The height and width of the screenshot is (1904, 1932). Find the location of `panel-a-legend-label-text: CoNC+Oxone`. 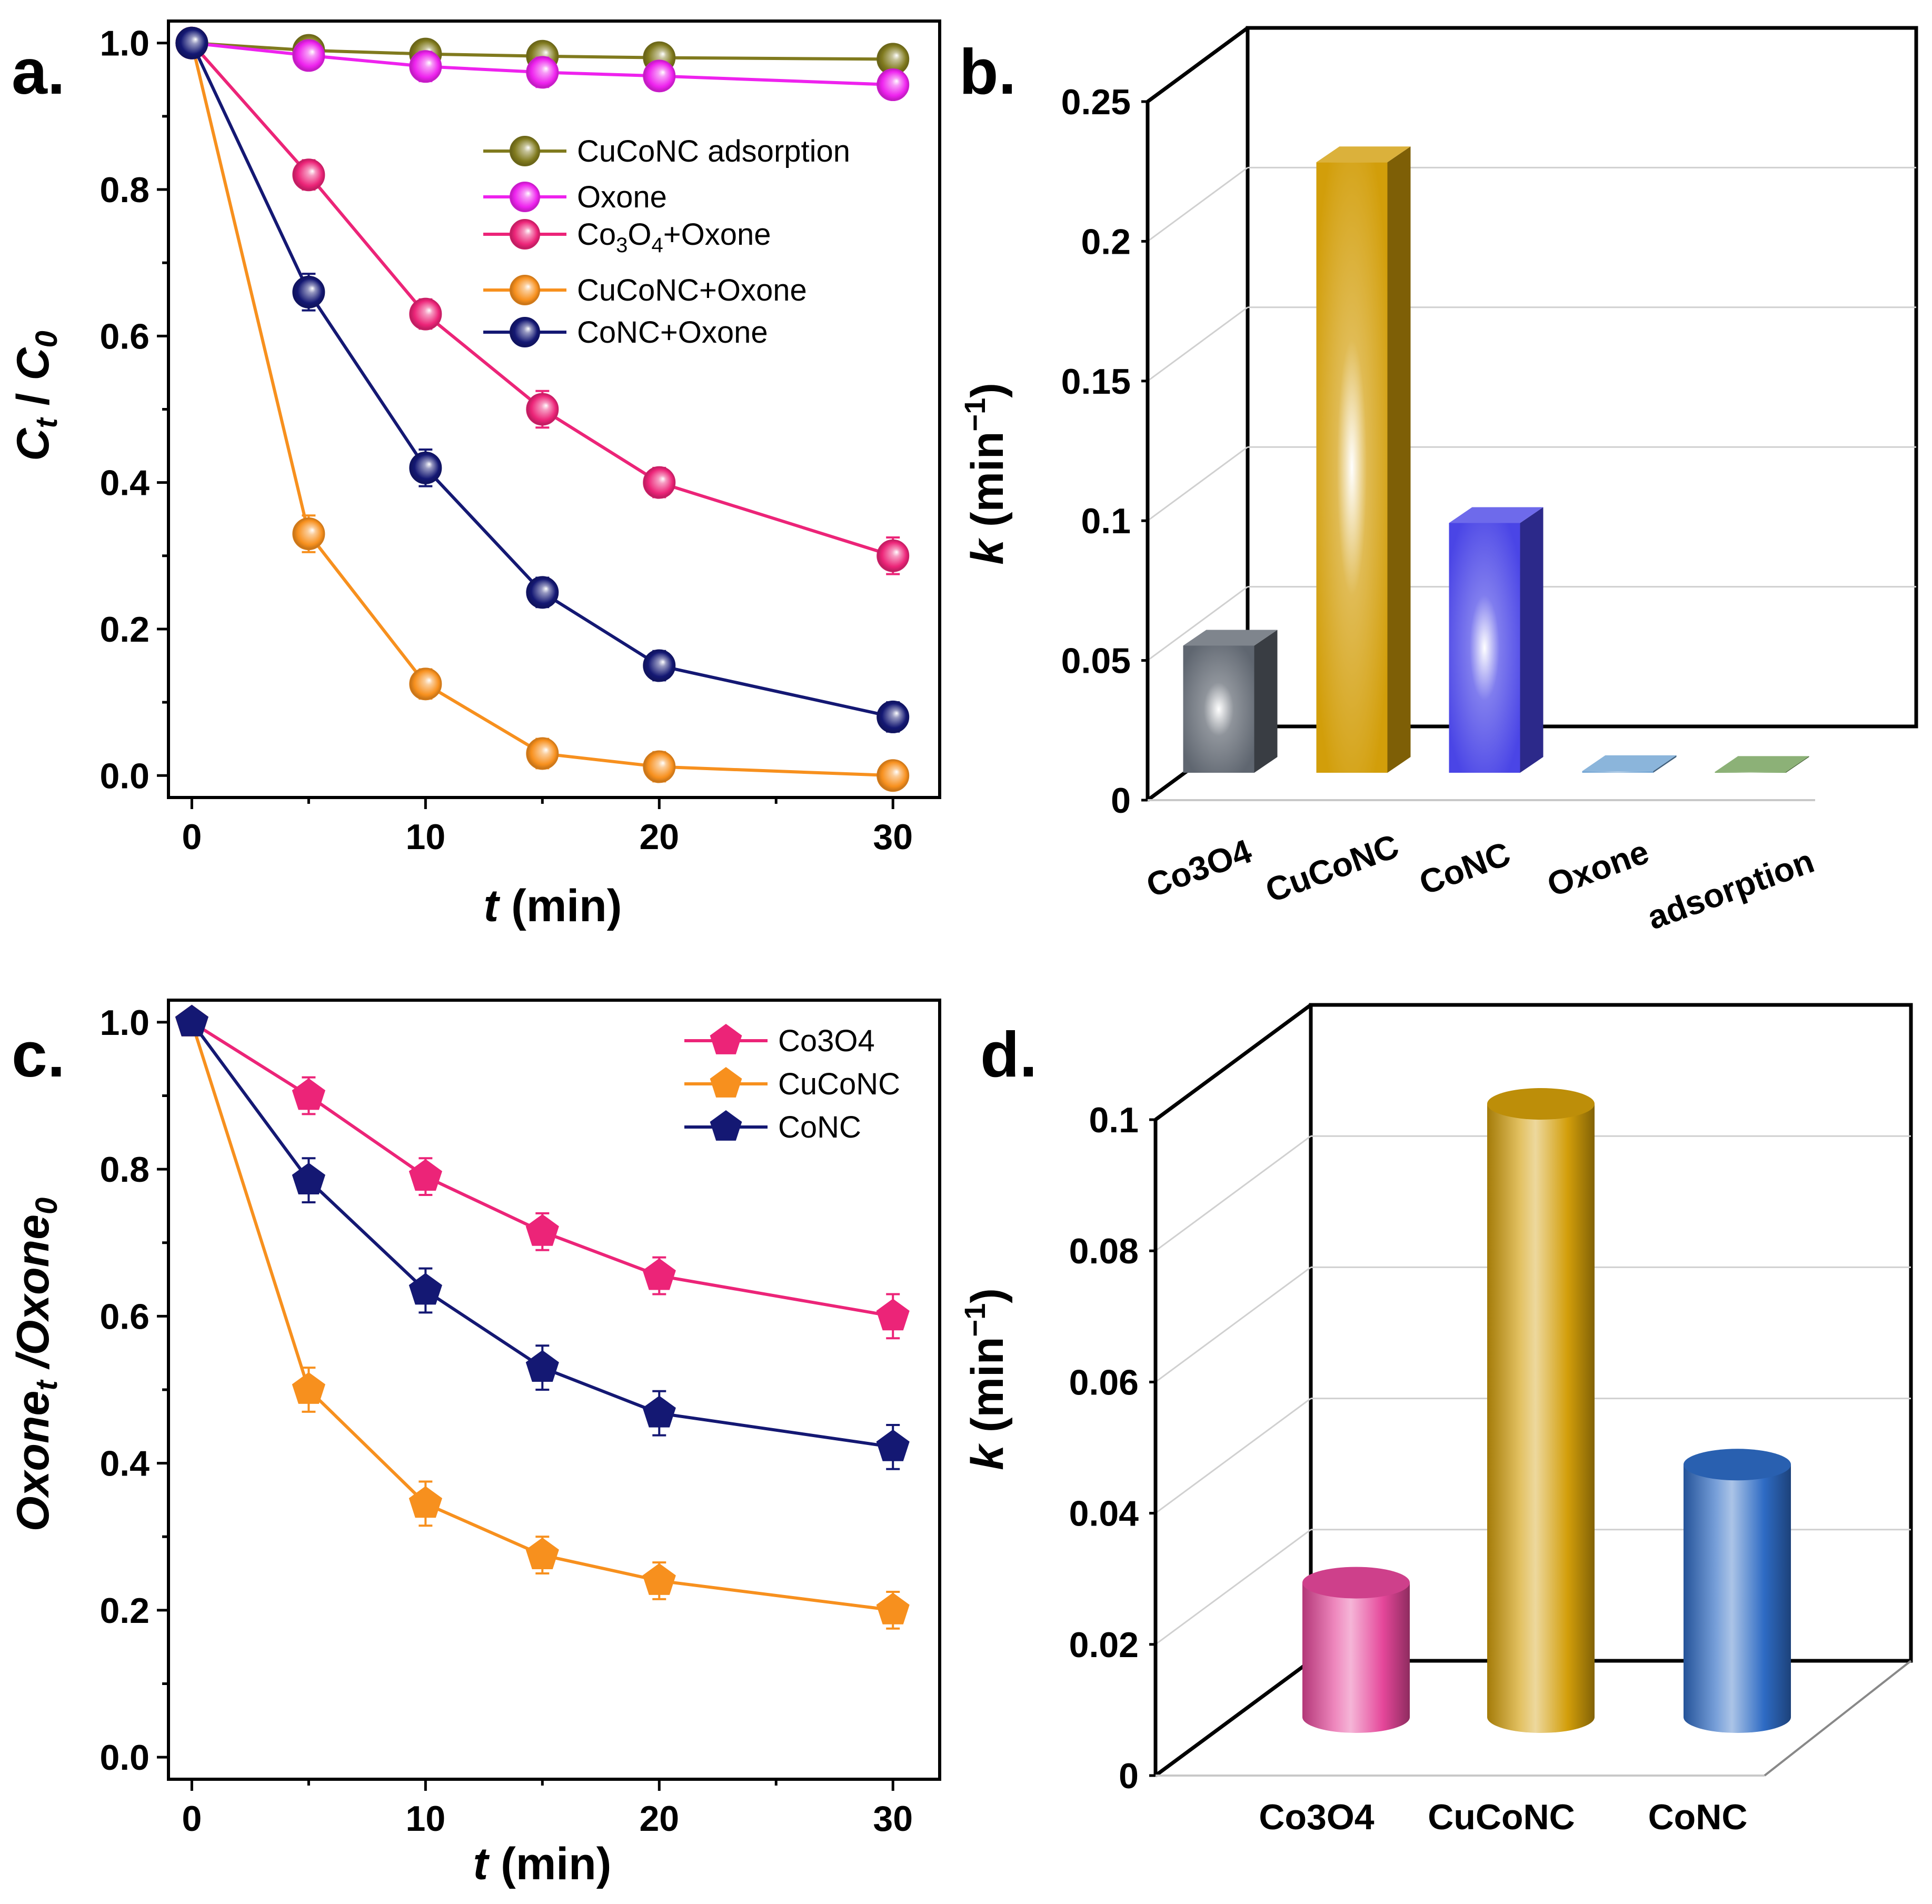

panel-a-legend-label-text: CoNC+Oxone is located at coordinates (672, 332).